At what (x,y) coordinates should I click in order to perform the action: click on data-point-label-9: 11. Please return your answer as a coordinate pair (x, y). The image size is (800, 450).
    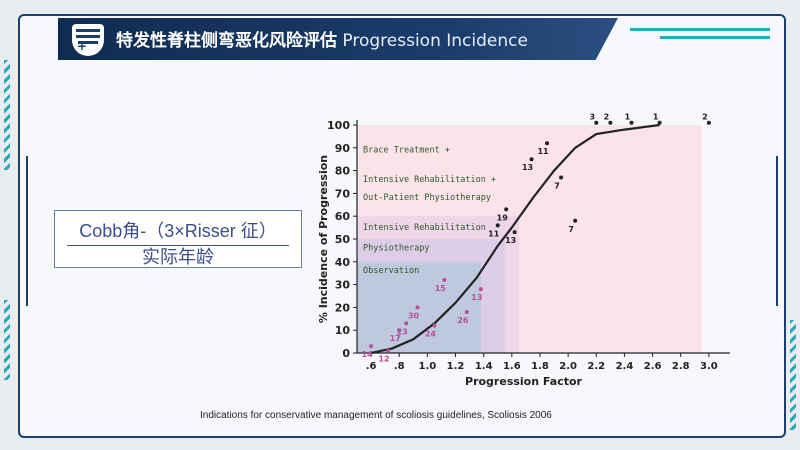
    Looking at the image, I should click on (494, 233).